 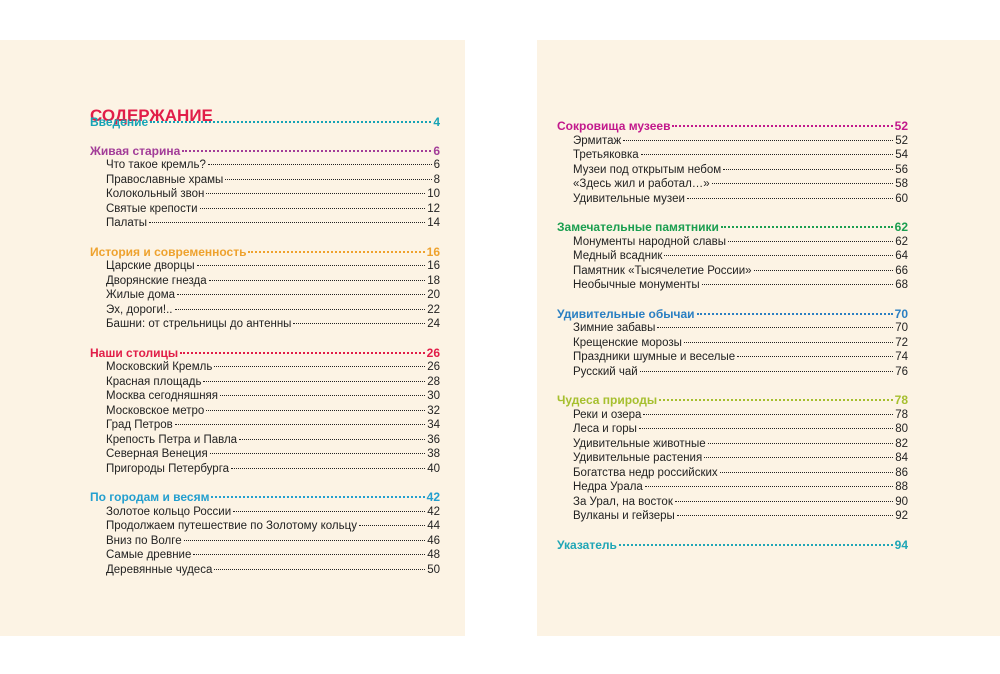 I want to click on section-heading: Сокровища музеев 52, so click(x=732, y=126).